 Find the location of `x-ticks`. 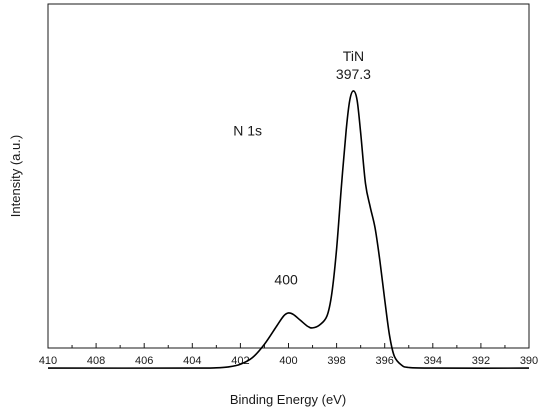

x-ticks is located at coordinates (288, 345).